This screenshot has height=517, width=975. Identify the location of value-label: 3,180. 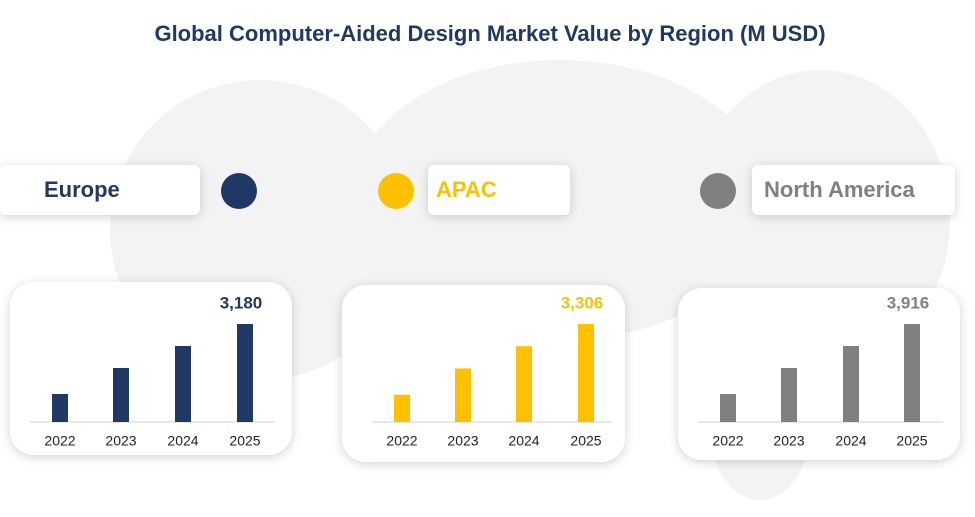
(241, 302).